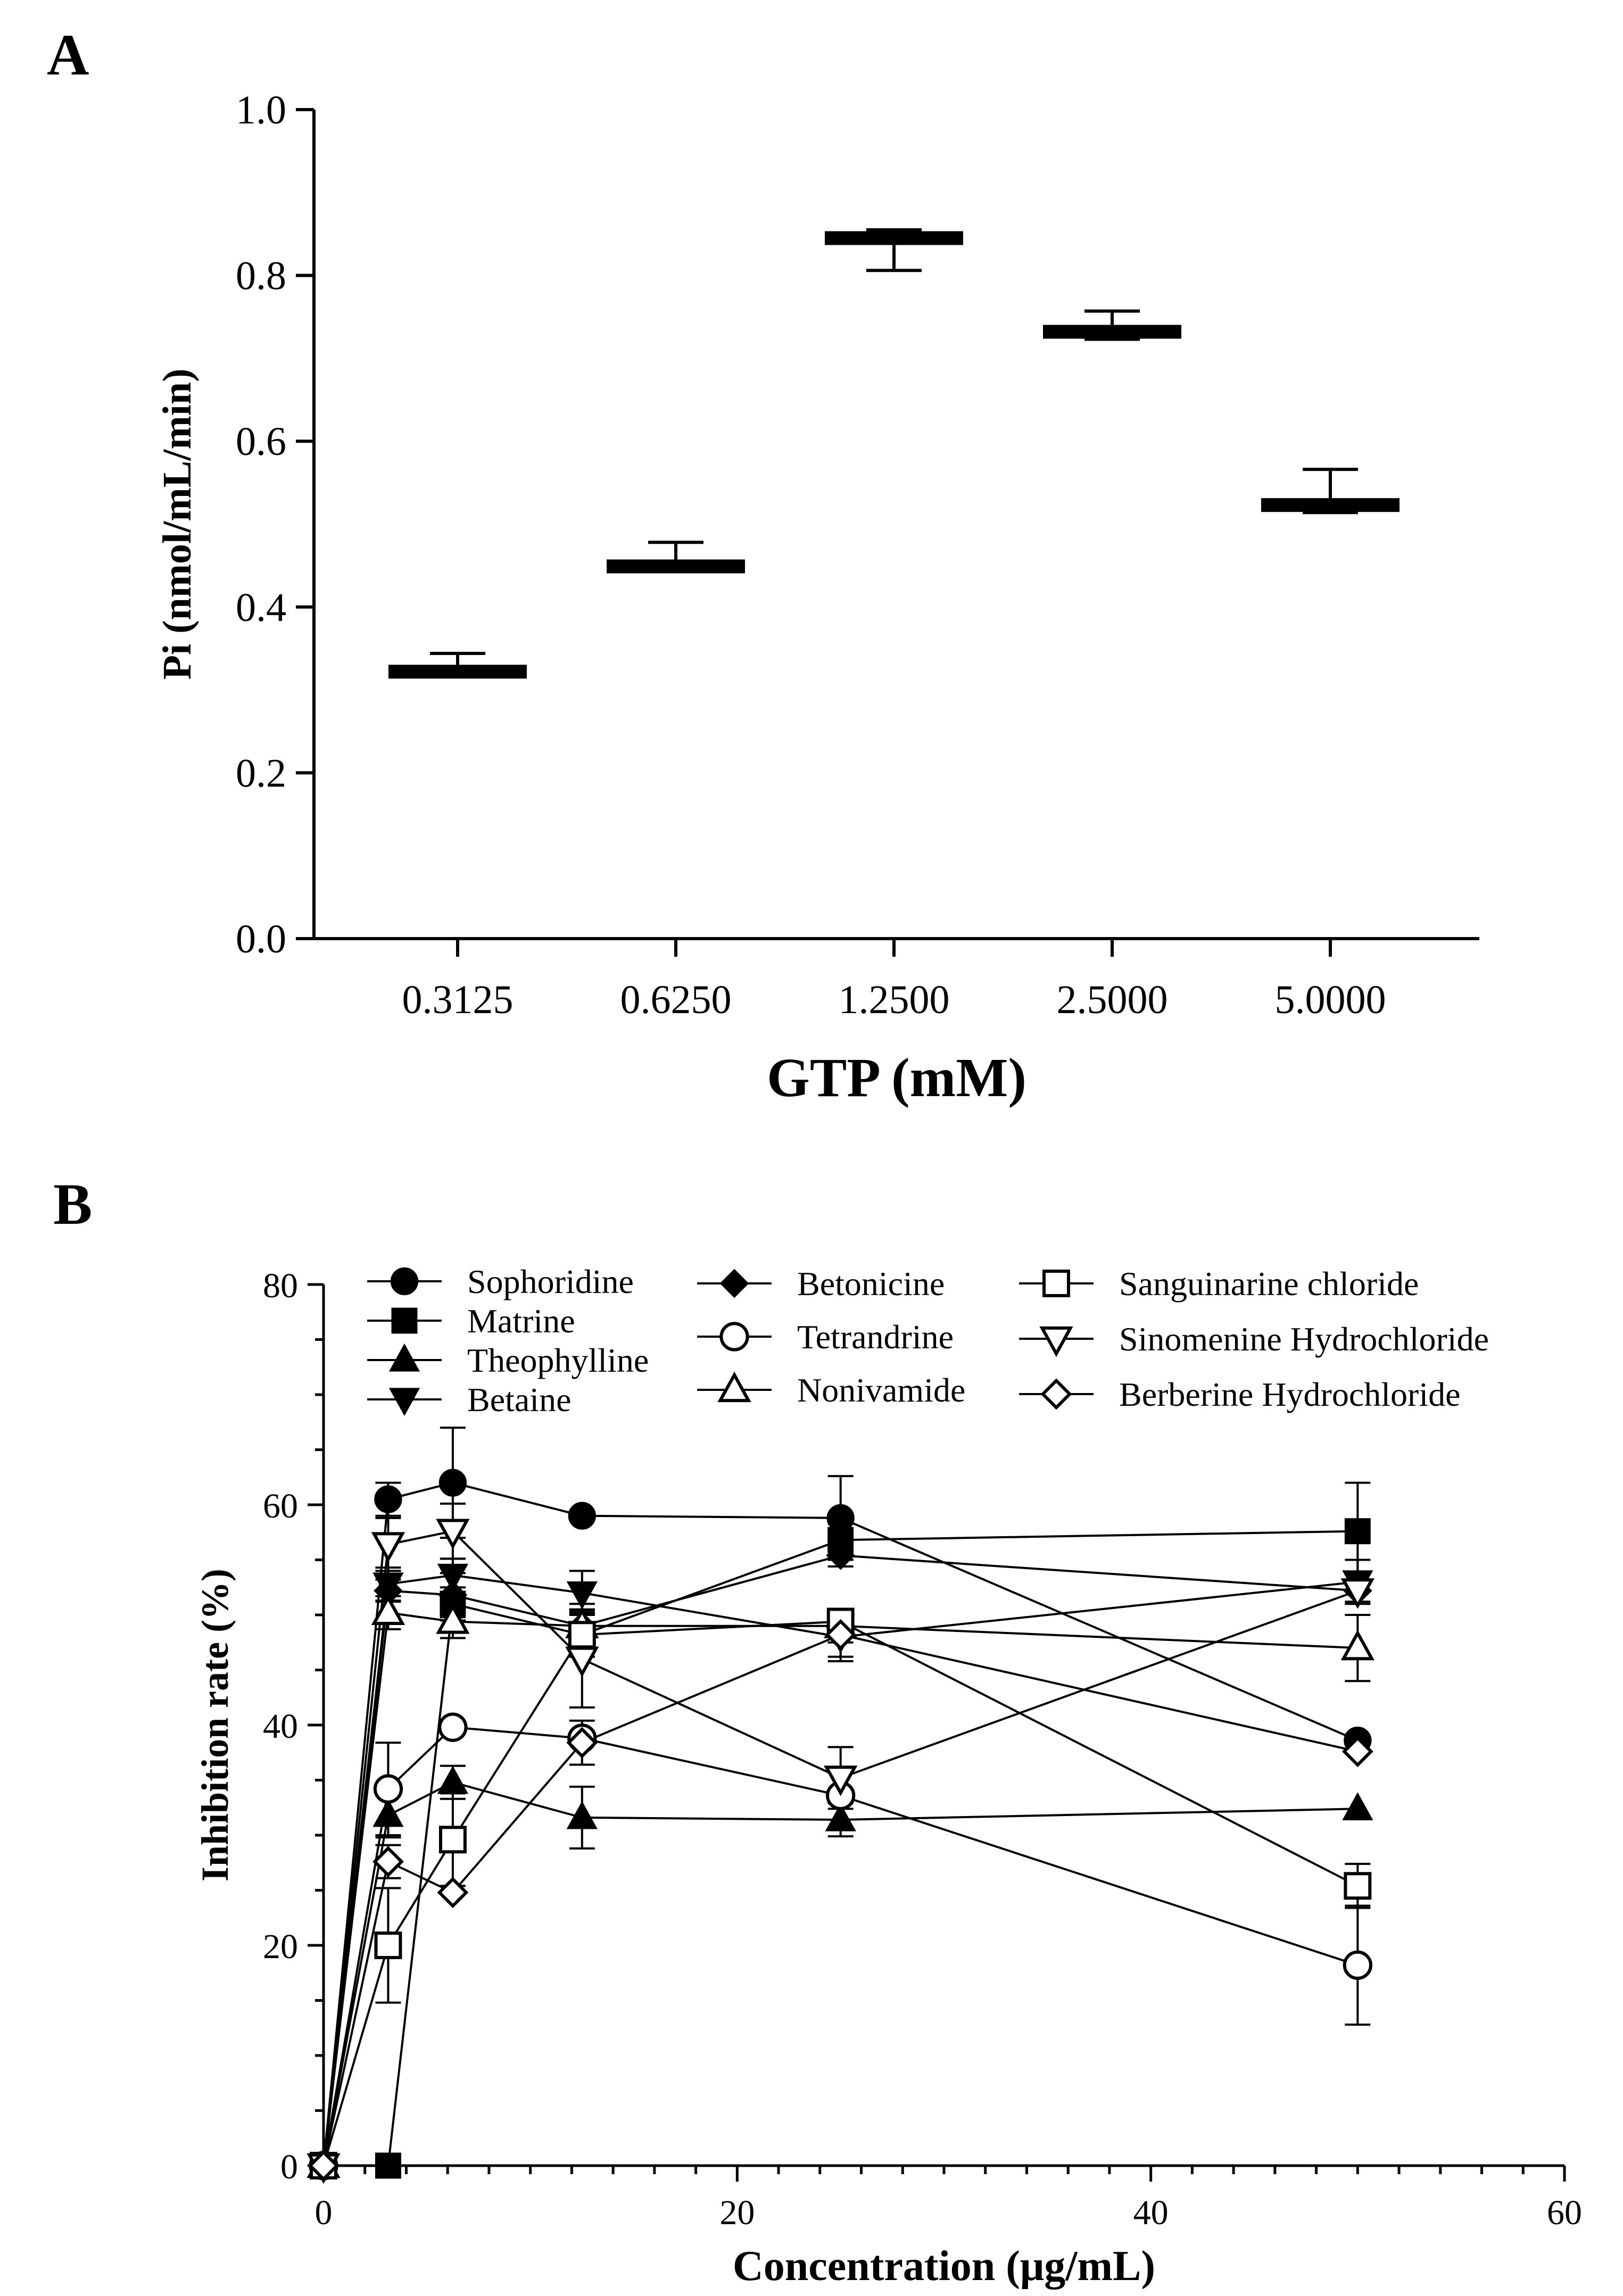 This screenshot has width=1623, height=2296. I want to click on series-line-theophylline, so click(840, 1973).